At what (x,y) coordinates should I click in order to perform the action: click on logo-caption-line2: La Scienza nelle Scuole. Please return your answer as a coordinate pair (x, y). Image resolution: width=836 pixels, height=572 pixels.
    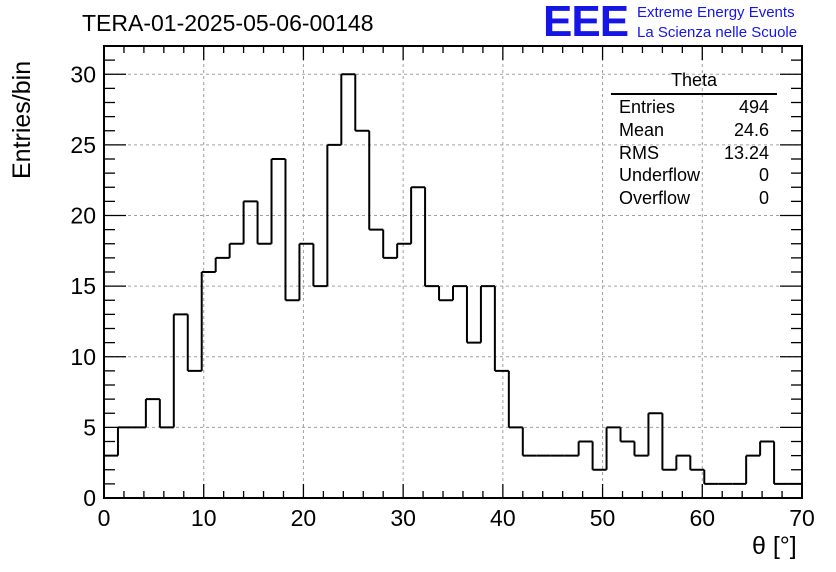
    Looking at the image, I should click on (717, 32).